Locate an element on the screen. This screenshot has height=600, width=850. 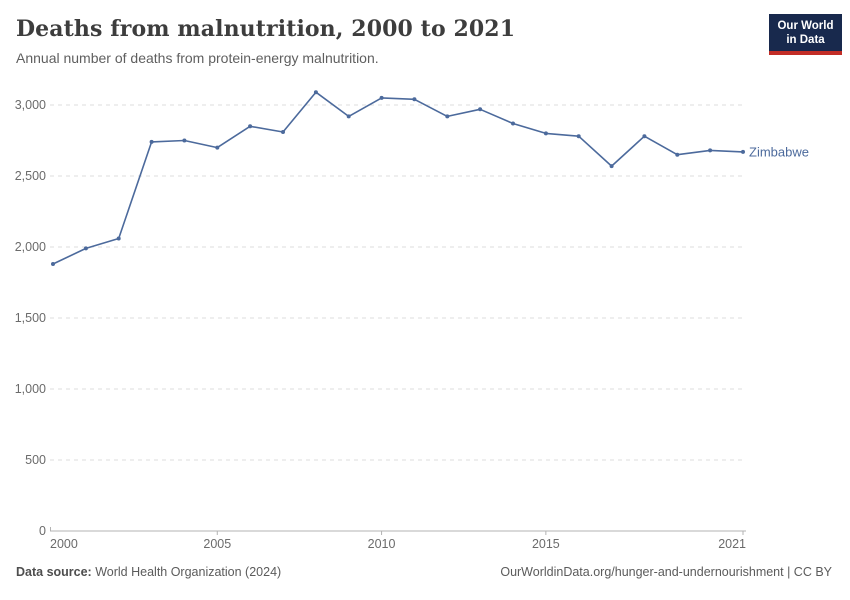
y-tick-label: 2,500 is located at coordinates (30, 176).